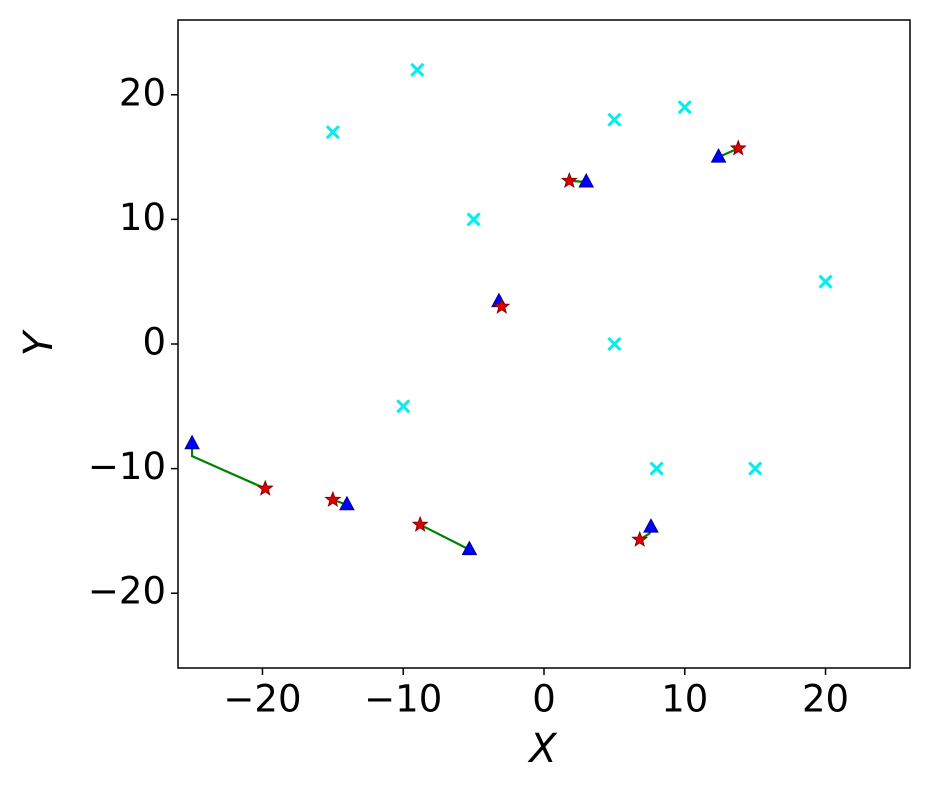 Image resolution: width=930 pixels, height=797 pixels. Describe the element at coordinates (542, 749) in the screenshot. I see `x-axis-label: X` at that location.